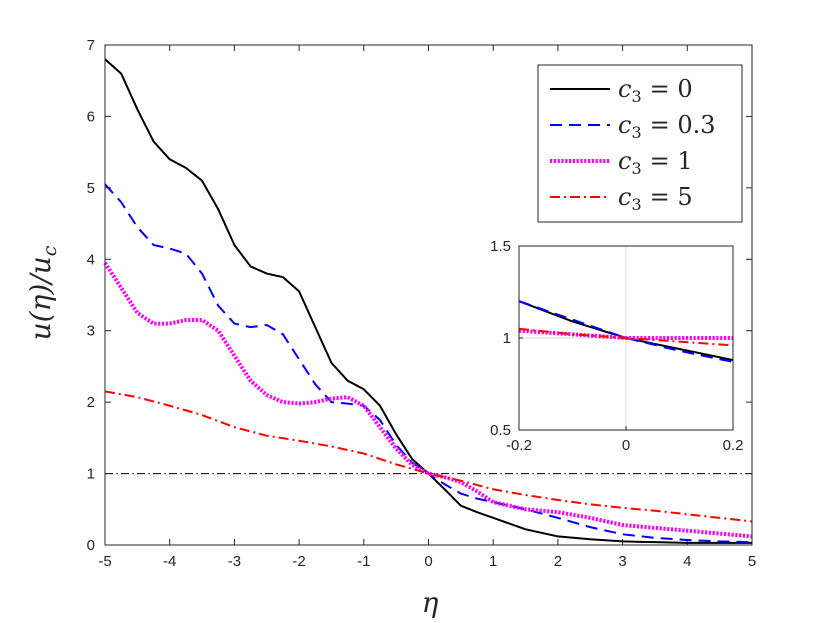 The height and width of the screenshot is (623, 830). What do you see at coordinates (363, 561) in the screenshot?
I see `x-tick-label: -1` at bounding box center [363, 561].